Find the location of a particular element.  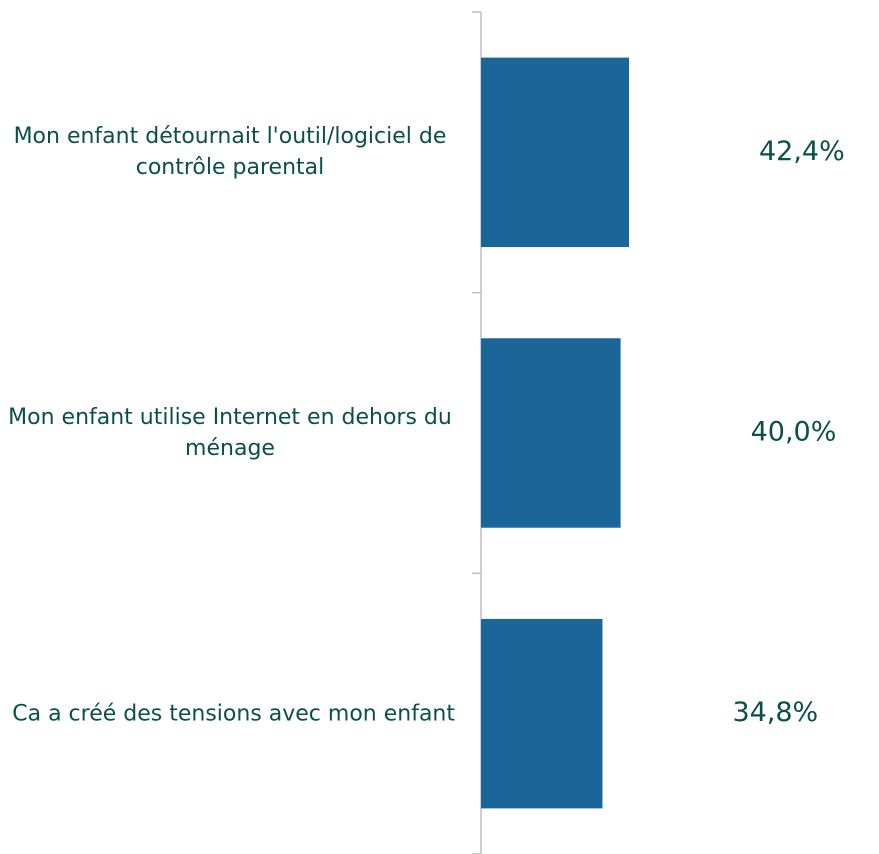

value-label: 42,4% is located at coordinates (802, 151).